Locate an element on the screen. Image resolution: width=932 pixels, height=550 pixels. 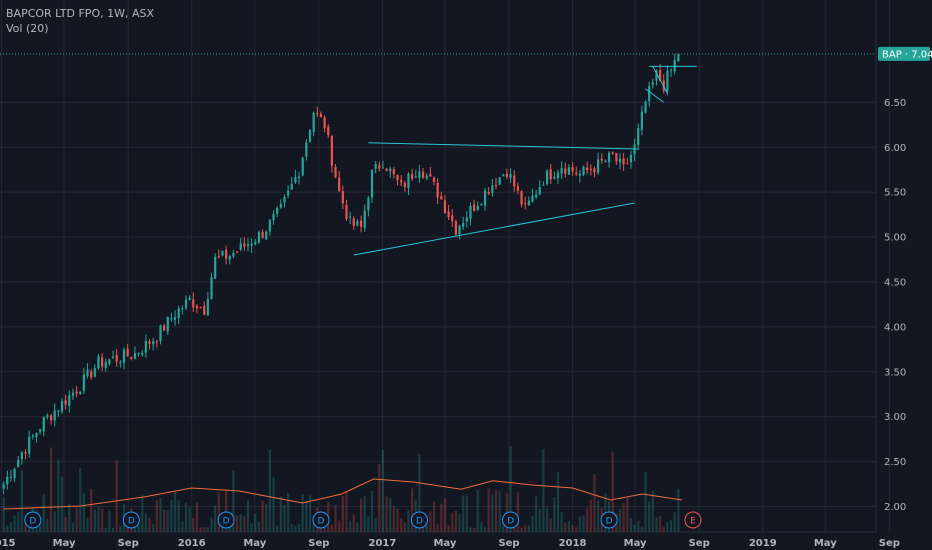
price-axis: 2.00 2.50 3.00 3.50 4.00 4.50 5.00 5.50 6.00 6.50 is located at coordinates (895, 305).